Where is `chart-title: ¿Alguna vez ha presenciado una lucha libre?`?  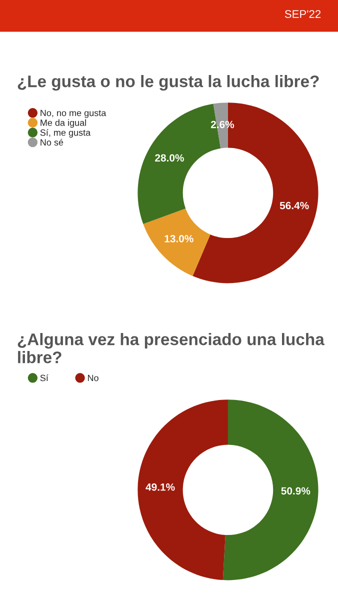
chart-title: ¿Alguna vez ha presenciado una lucha libre? is located at coordinates (171, 348).